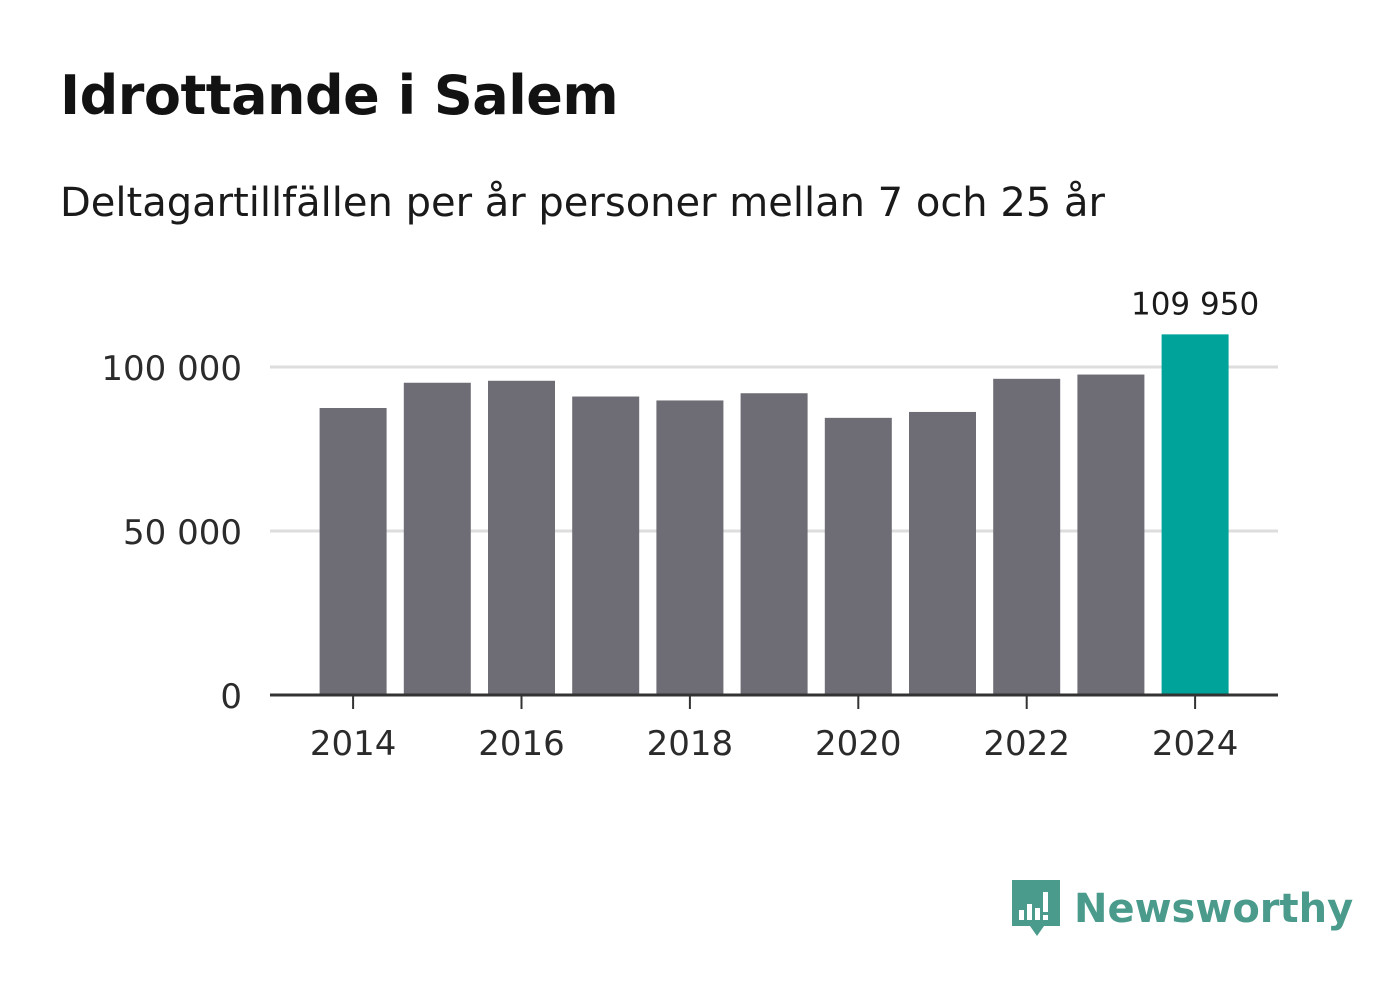  I want to click on x-tick-label: 2018, so click(690, 744).